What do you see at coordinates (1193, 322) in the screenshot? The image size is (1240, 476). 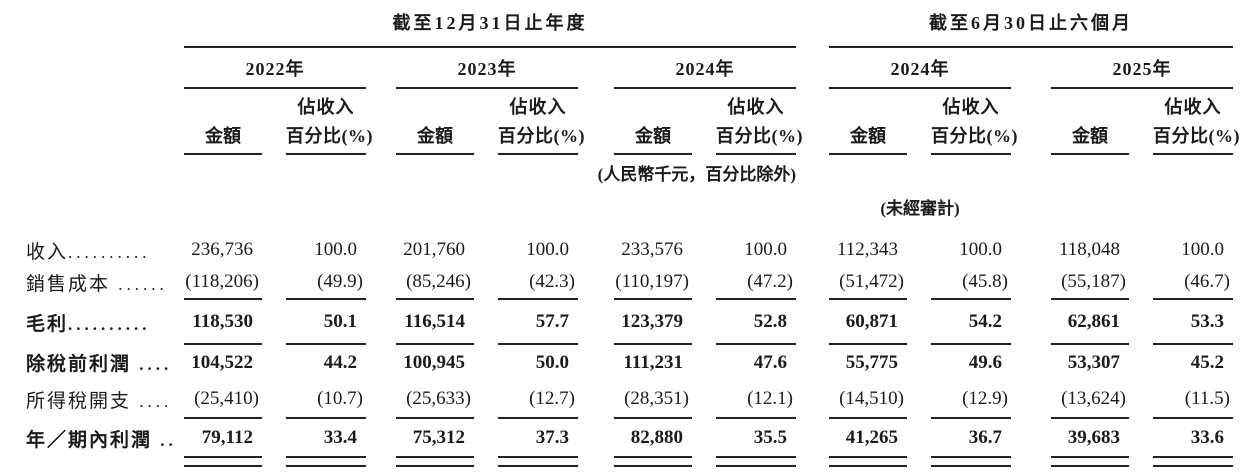 I see `pct-cell: 53.3` at bounding box center [1193, 322].